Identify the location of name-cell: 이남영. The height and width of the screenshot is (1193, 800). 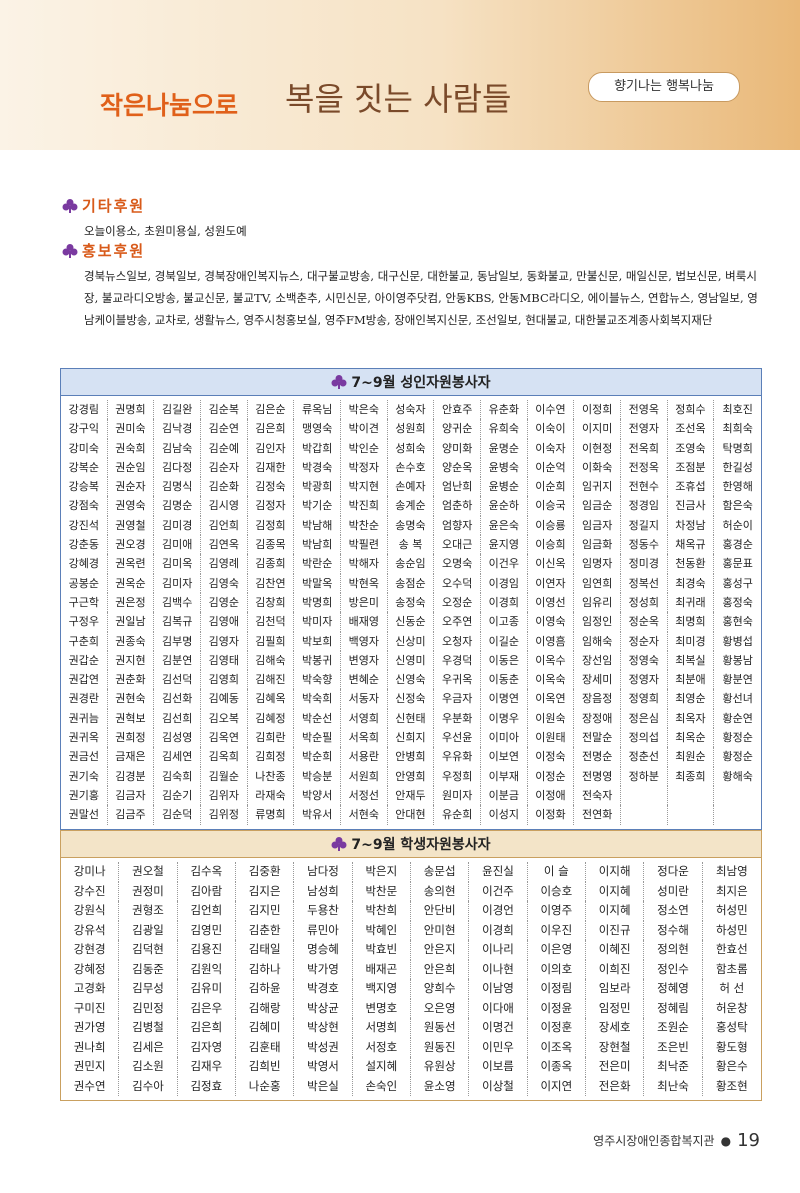
(498, 989).